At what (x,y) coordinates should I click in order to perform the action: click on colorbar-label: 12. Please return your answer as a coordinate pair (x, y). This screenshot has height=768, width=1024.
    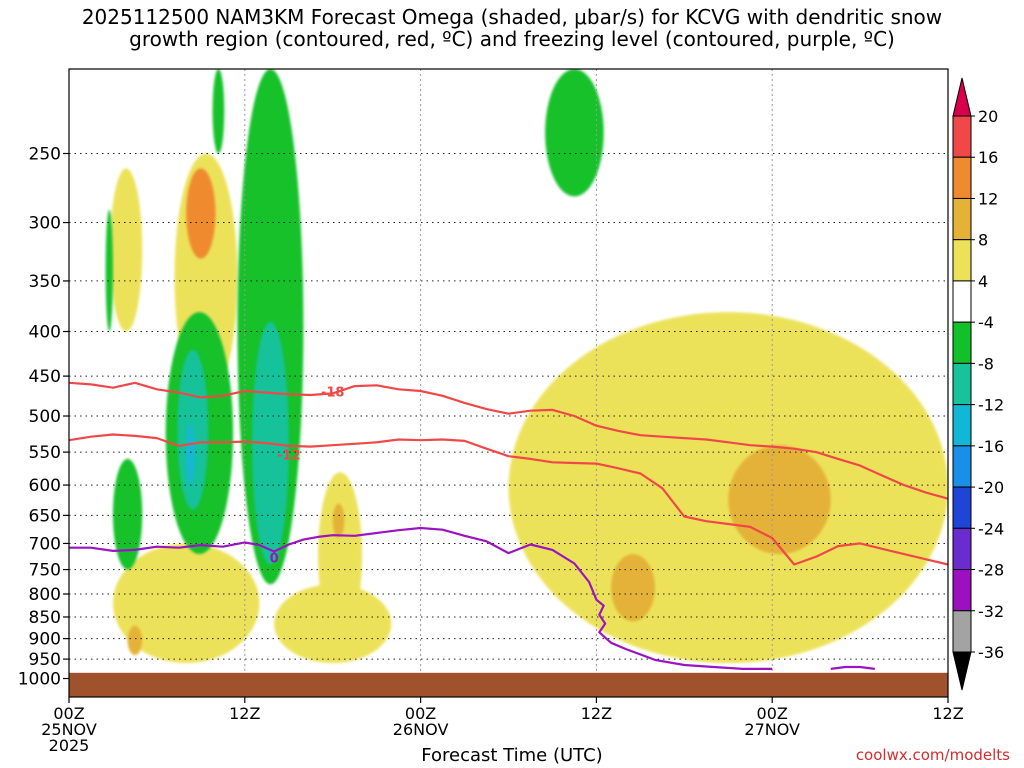
    Looking at the image, I should click on (988, 198).